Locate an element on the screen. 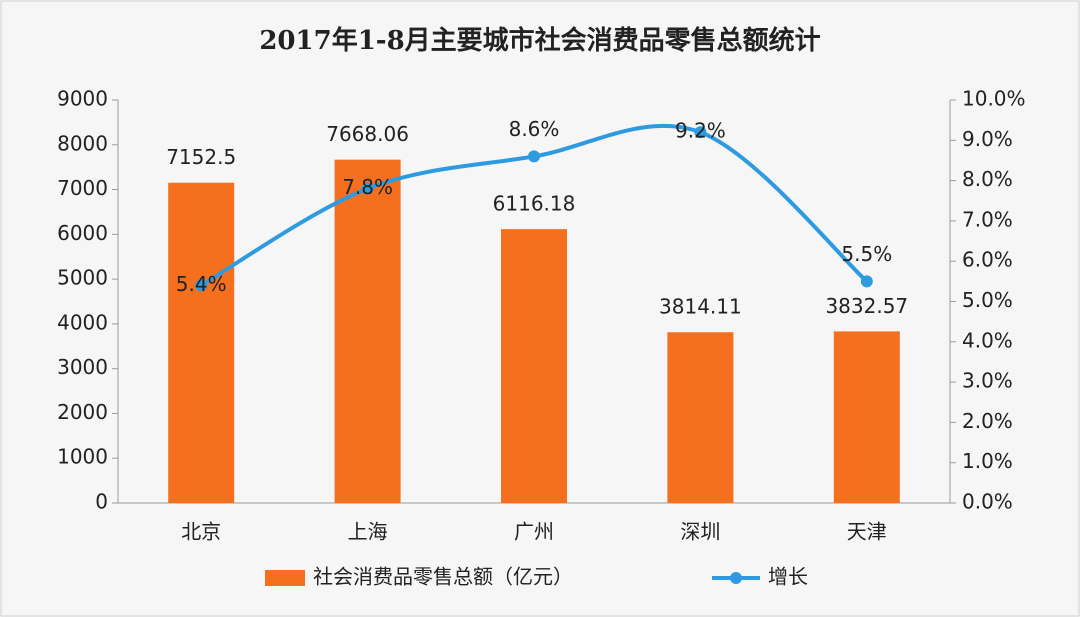  bar-value-label: 3814.11 is located at coordinates (700, 307).